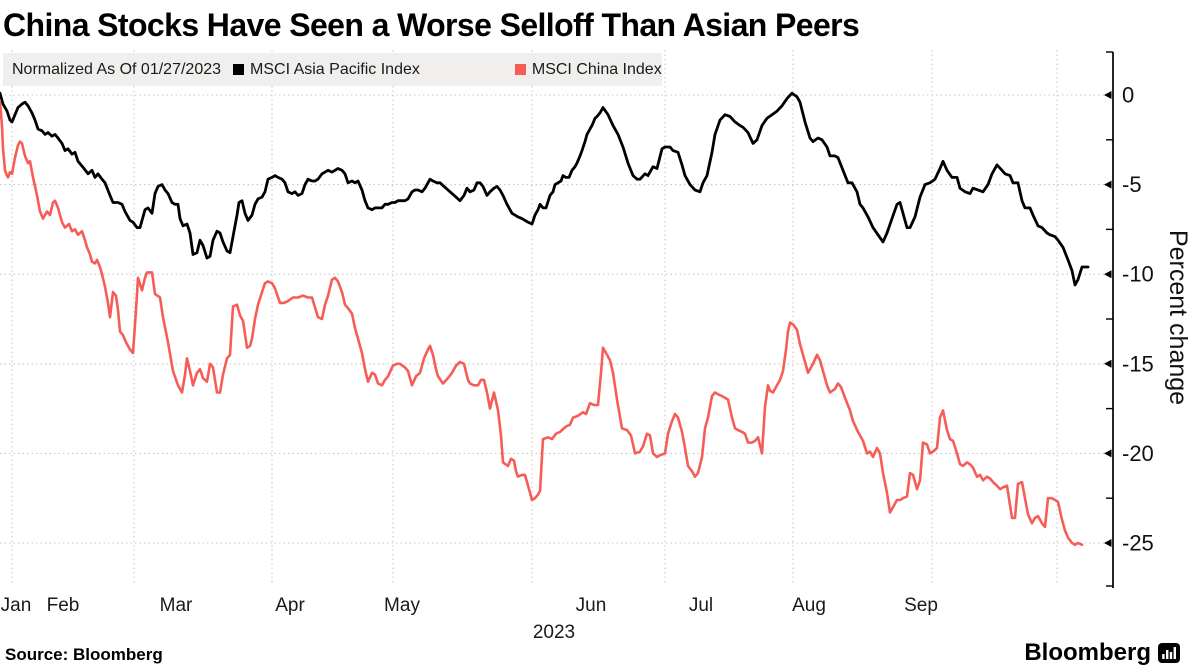 This screenshot has height=669, width=1190. I want to click on x-axis-year-label: 2023, so click(554, 632).